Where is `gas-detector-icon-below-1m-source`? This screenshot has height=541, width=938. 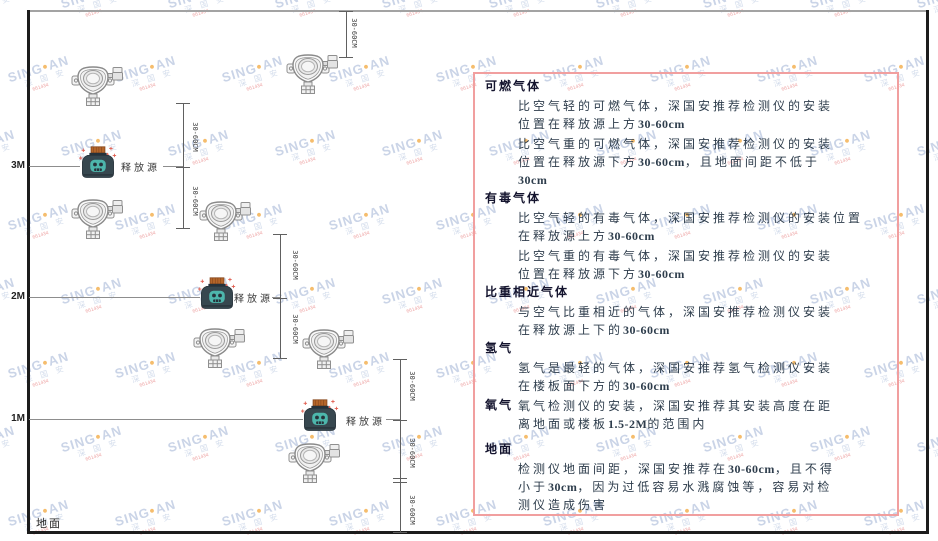
gas-detector-icon-below-1m-source is located at coordinates (314, 462).